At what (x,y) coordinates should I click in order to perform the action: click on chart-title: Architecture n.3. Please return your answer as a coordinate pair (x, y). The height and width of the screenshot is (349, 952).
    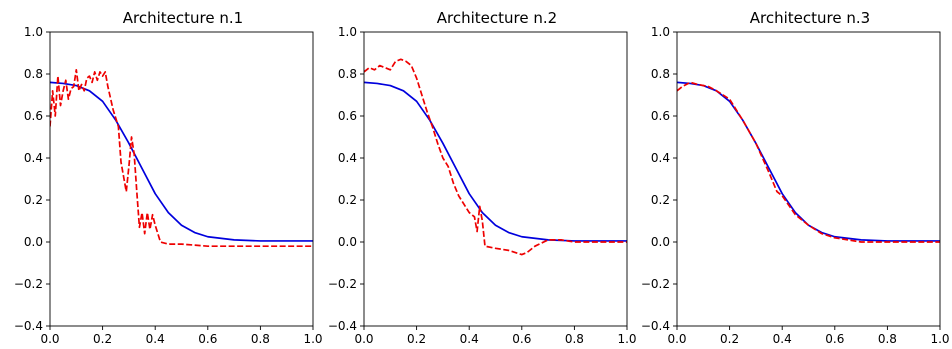
    Looking at the image, I should click on (810, 18).